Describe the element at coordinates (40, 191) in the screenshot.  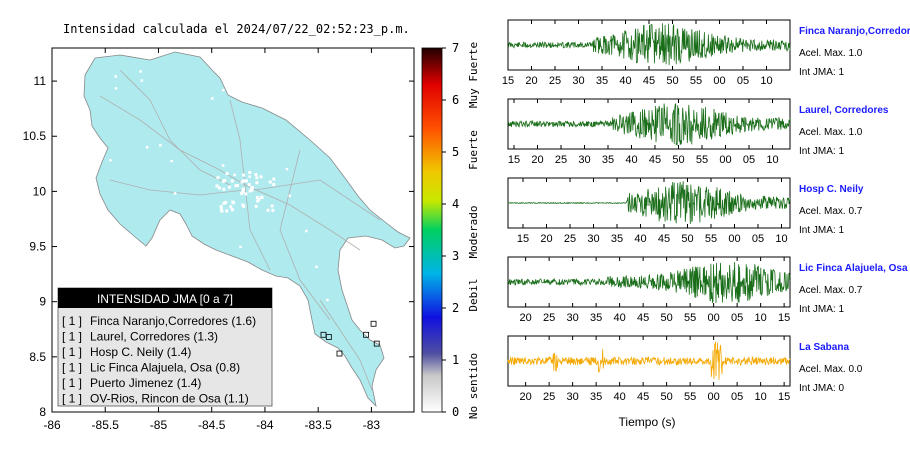
I see `map-y-tick-label: 10` at that location.